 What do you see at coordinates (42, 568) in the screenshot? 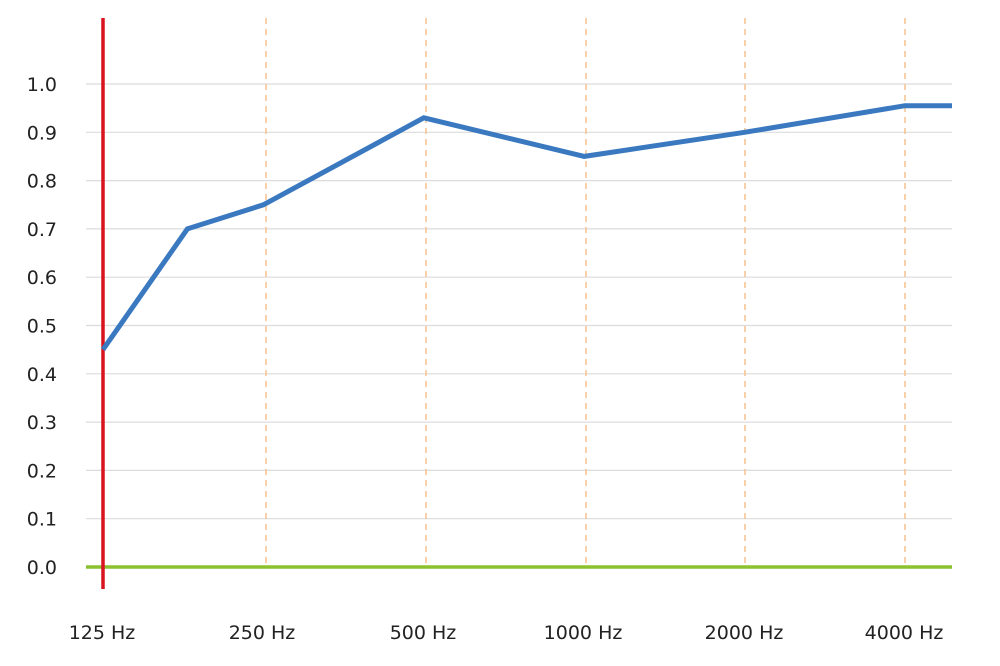
I see `y-tick-label: 0.0` at bounding box center [42, 568].